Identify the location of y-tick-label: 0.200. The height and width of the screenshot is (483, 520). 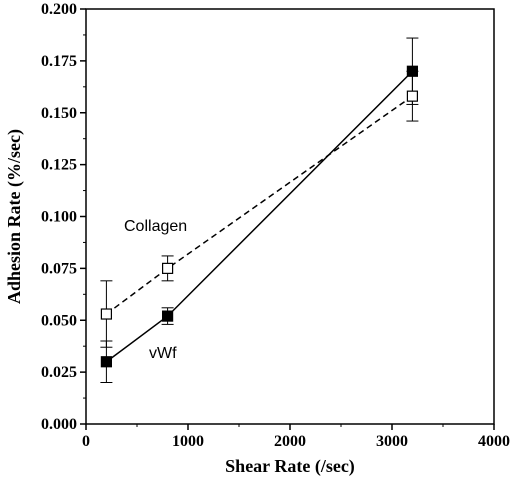
(59, 9).